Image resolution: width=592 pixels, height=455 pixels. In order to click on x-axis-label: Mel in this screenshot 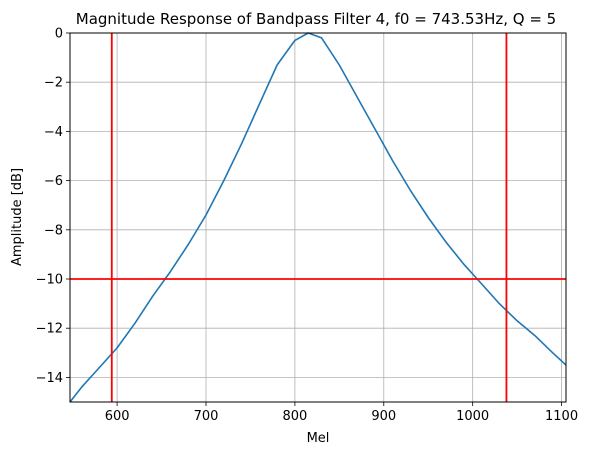, I will do `click(318, 438)`.